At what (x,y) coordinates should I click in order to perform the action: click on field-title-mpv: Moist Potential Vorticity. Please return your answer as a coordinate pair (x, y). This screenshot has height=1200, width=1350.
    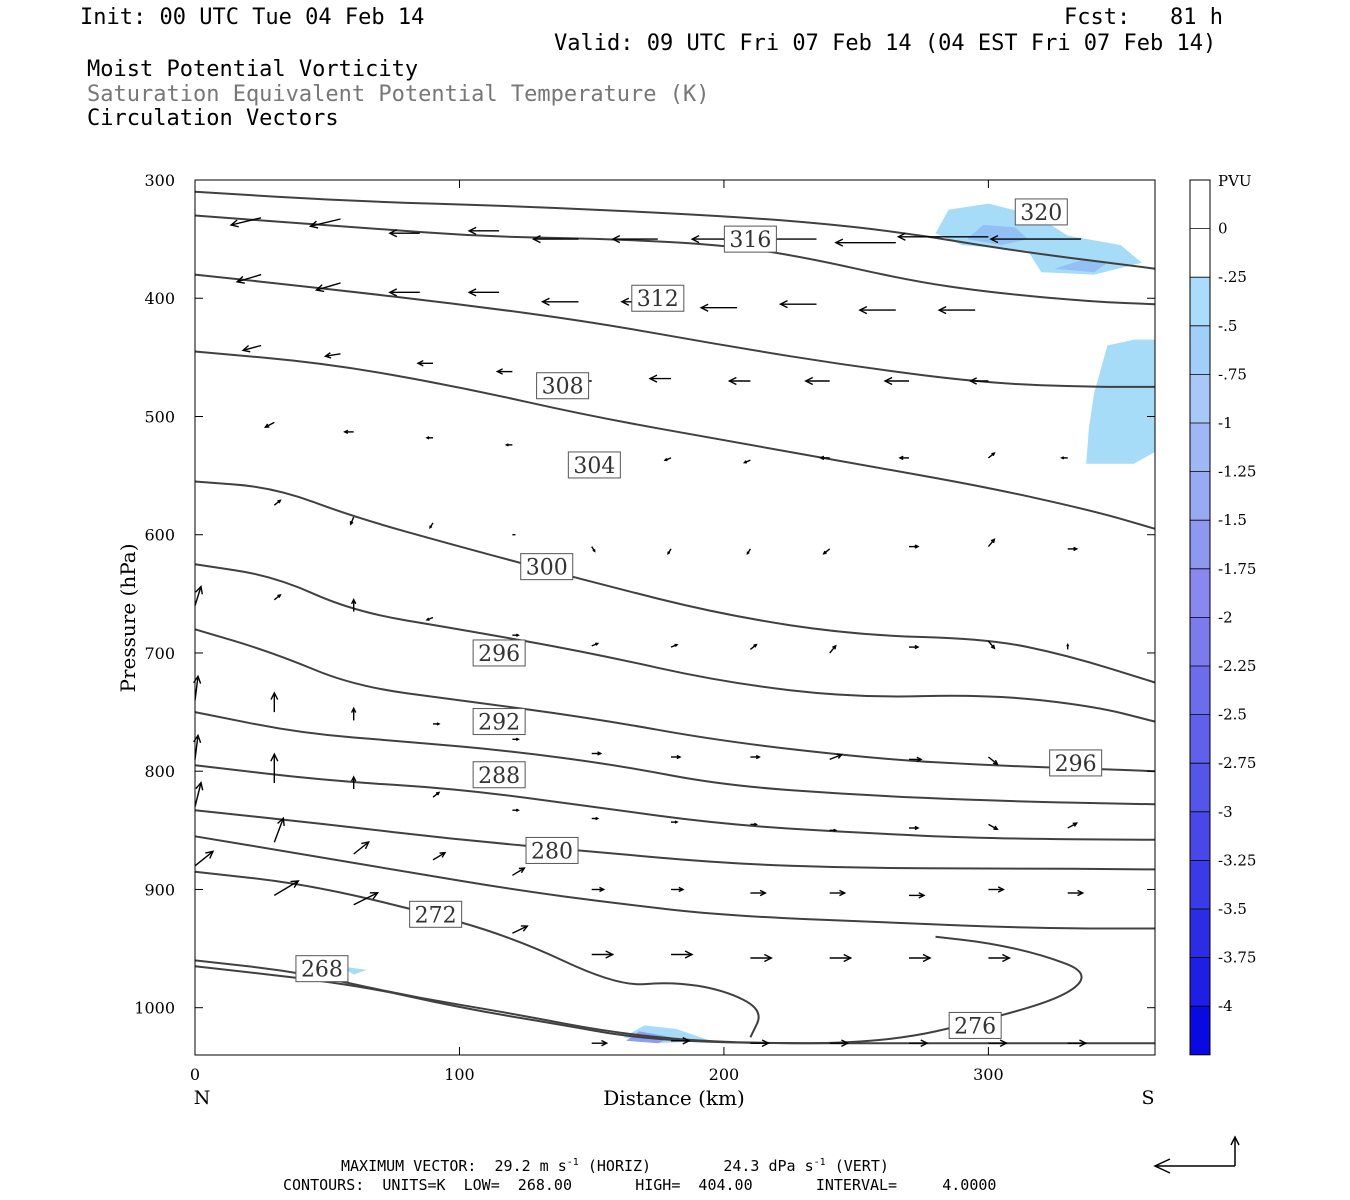
    Looking at the image, I should click on (253, 69).